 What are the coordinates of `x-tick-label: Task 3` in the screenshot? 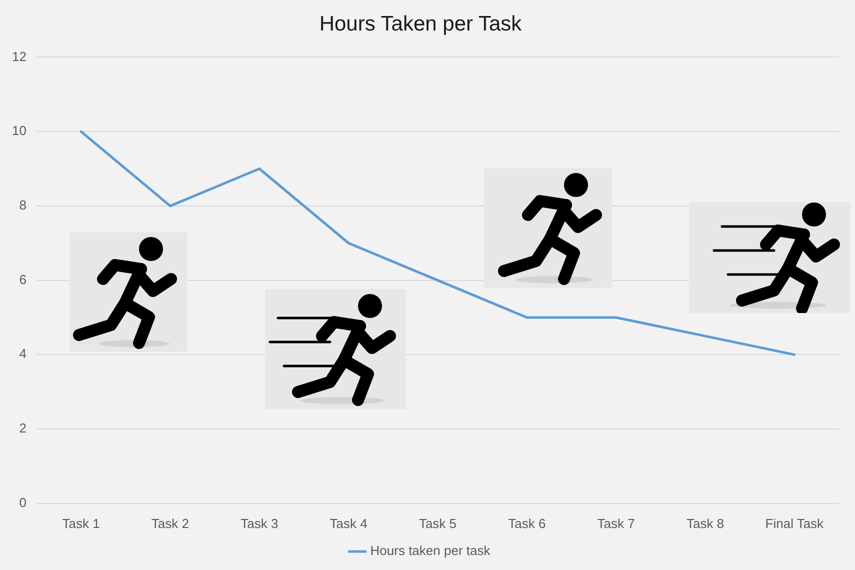 It's located at (259, 523).